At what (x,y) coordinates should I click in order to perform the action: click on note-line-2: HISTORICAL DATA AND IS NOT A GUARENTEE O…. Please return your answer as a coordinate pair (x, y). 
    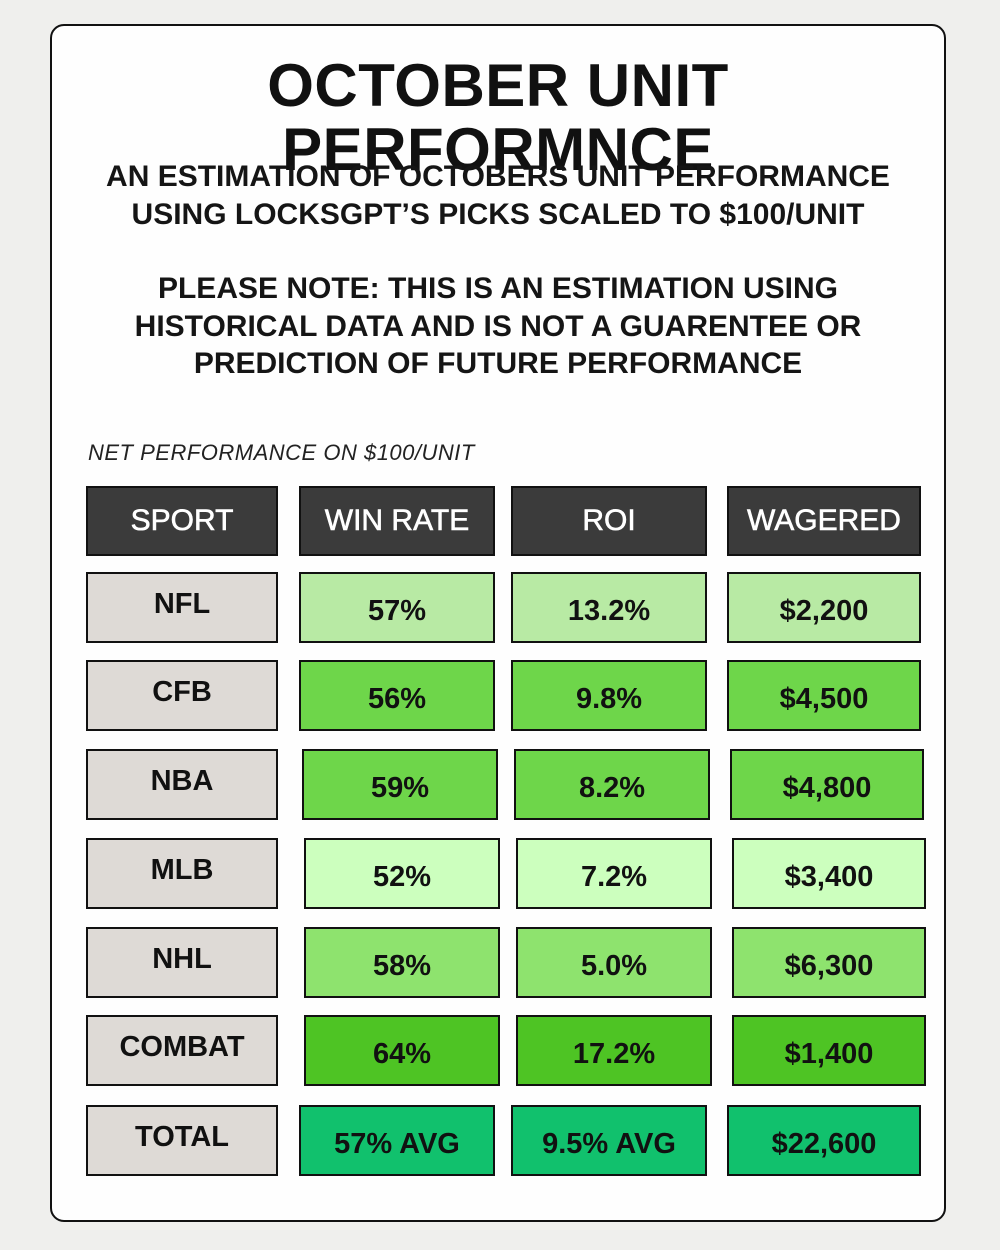
    Looking at the image, I should click on (498, 326).